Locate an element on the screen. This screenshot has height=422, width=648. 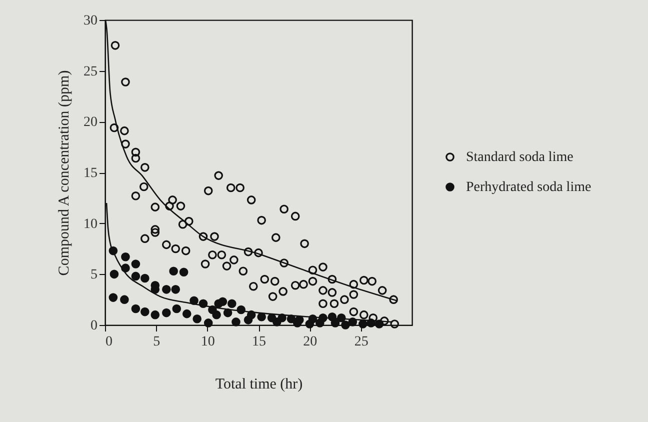
x-tick-label: 0 is located at coordinates (109, 342).